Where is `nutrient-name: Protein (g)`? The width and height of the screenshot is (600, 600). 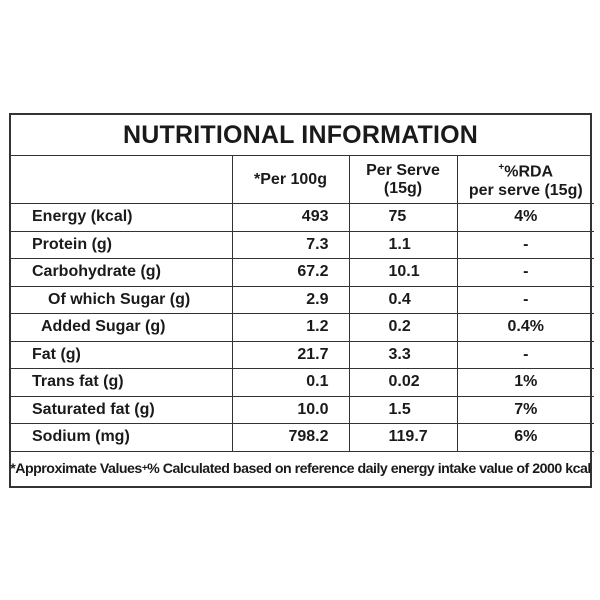 nutrient-name: Protein (g) is located at coordinates (122, 244).